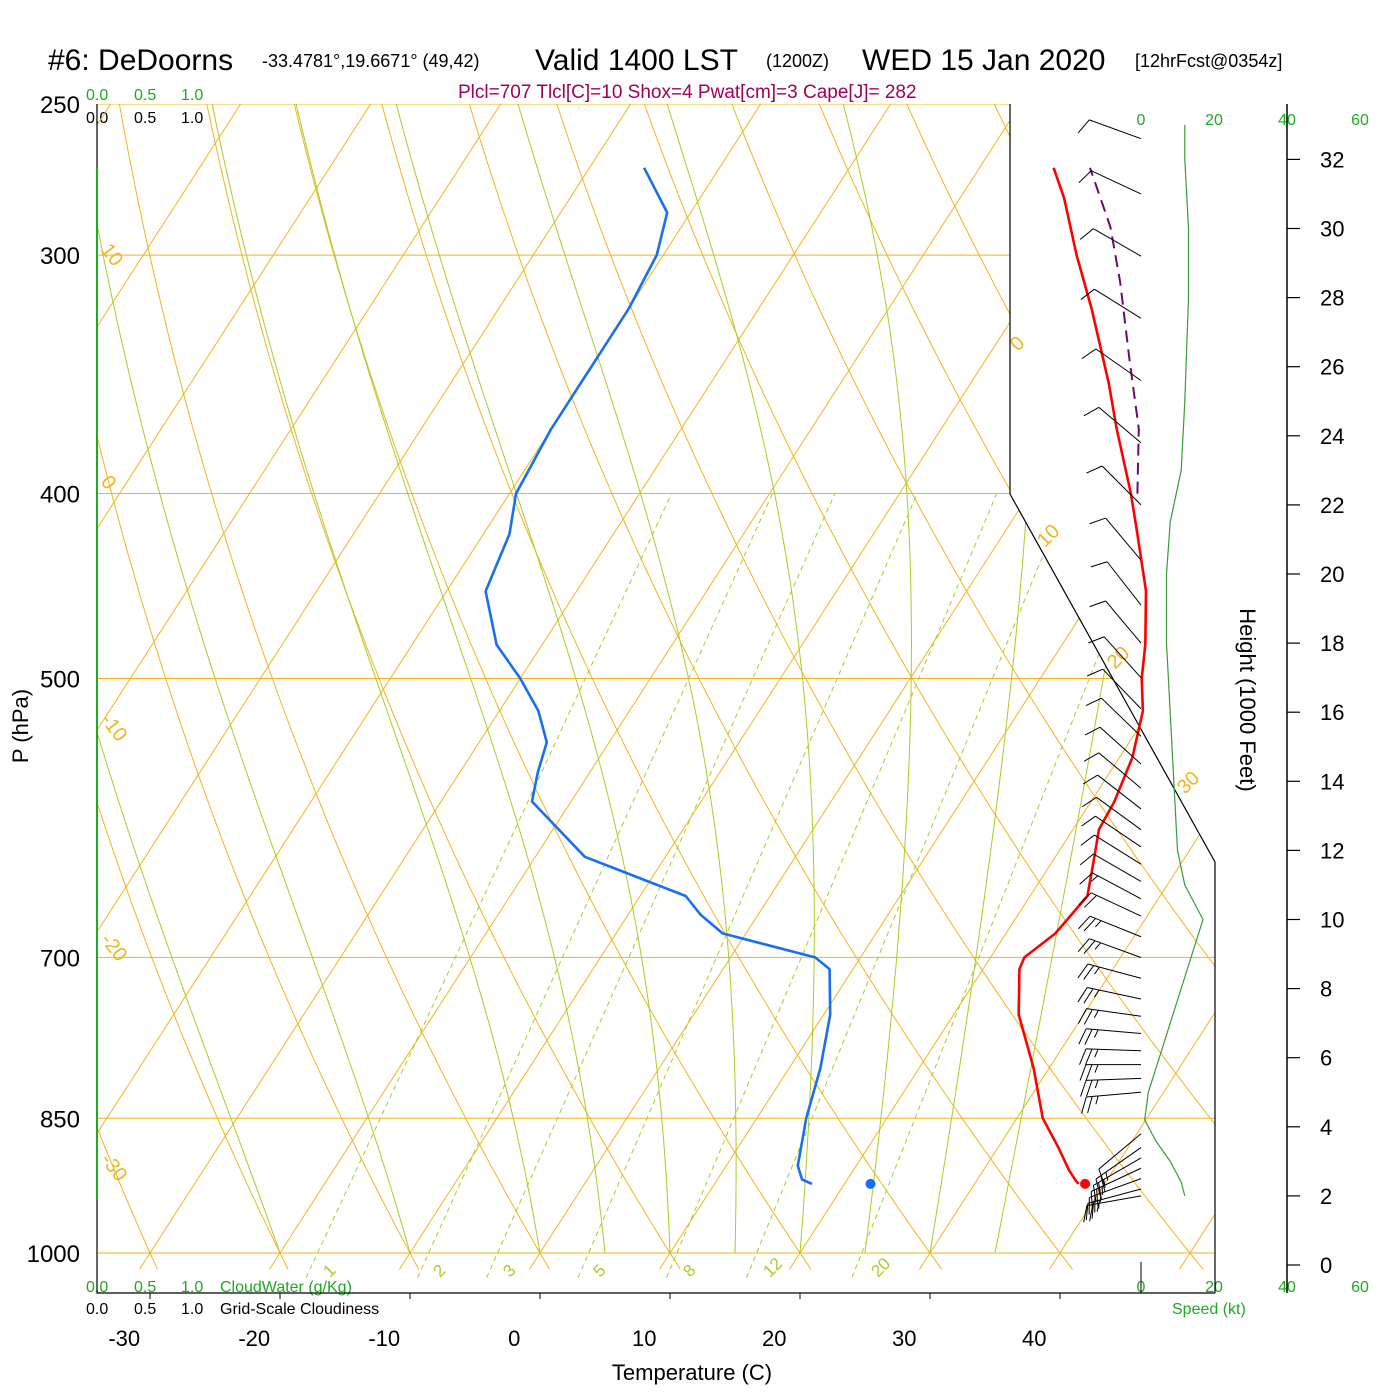  Describe the element at coordinates (60, 958) in the screenshot. I see `pressure-tick-label: 700` at that location.